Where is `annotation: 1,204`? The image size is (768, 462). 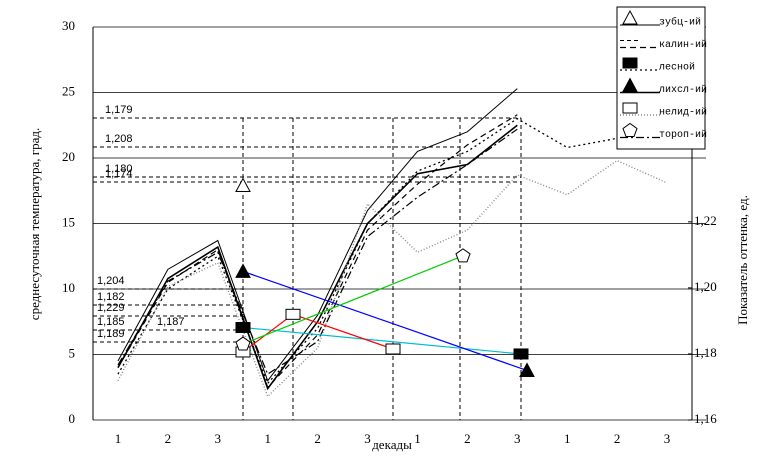 annotation: 1,204 is located at coordinates (111, 281).